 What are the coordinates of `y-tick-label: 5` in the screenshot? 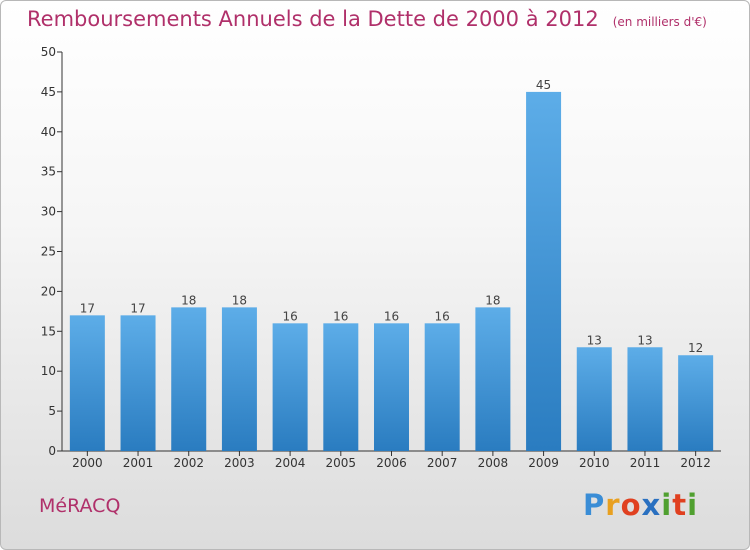 It's located at (52, 411).